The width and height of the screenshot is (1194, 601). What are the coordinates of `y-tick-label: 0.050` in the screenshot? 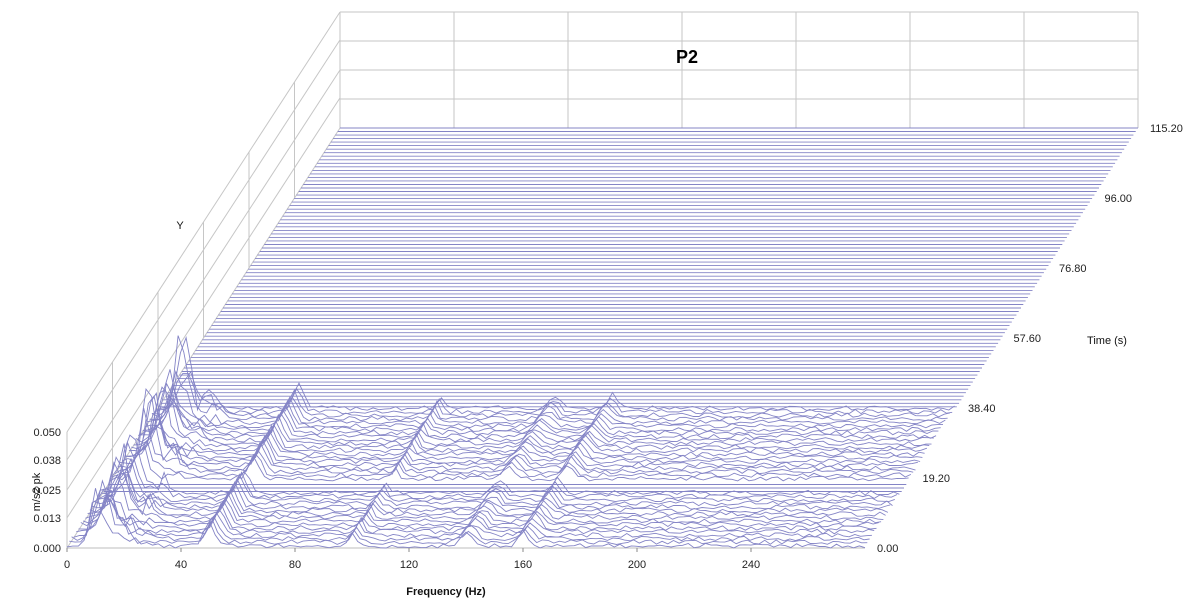 It's located at (47, 433).